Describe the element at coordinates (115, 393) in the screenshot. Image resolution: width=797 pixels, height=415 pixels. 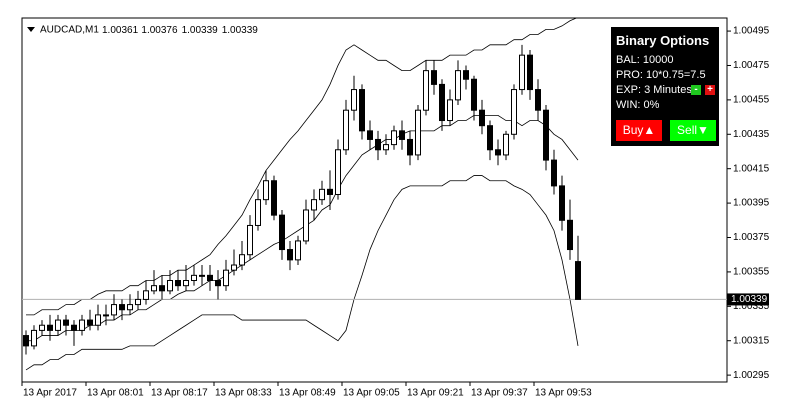
I see `x-tick-label: 13 Apr 08:01` at that location.